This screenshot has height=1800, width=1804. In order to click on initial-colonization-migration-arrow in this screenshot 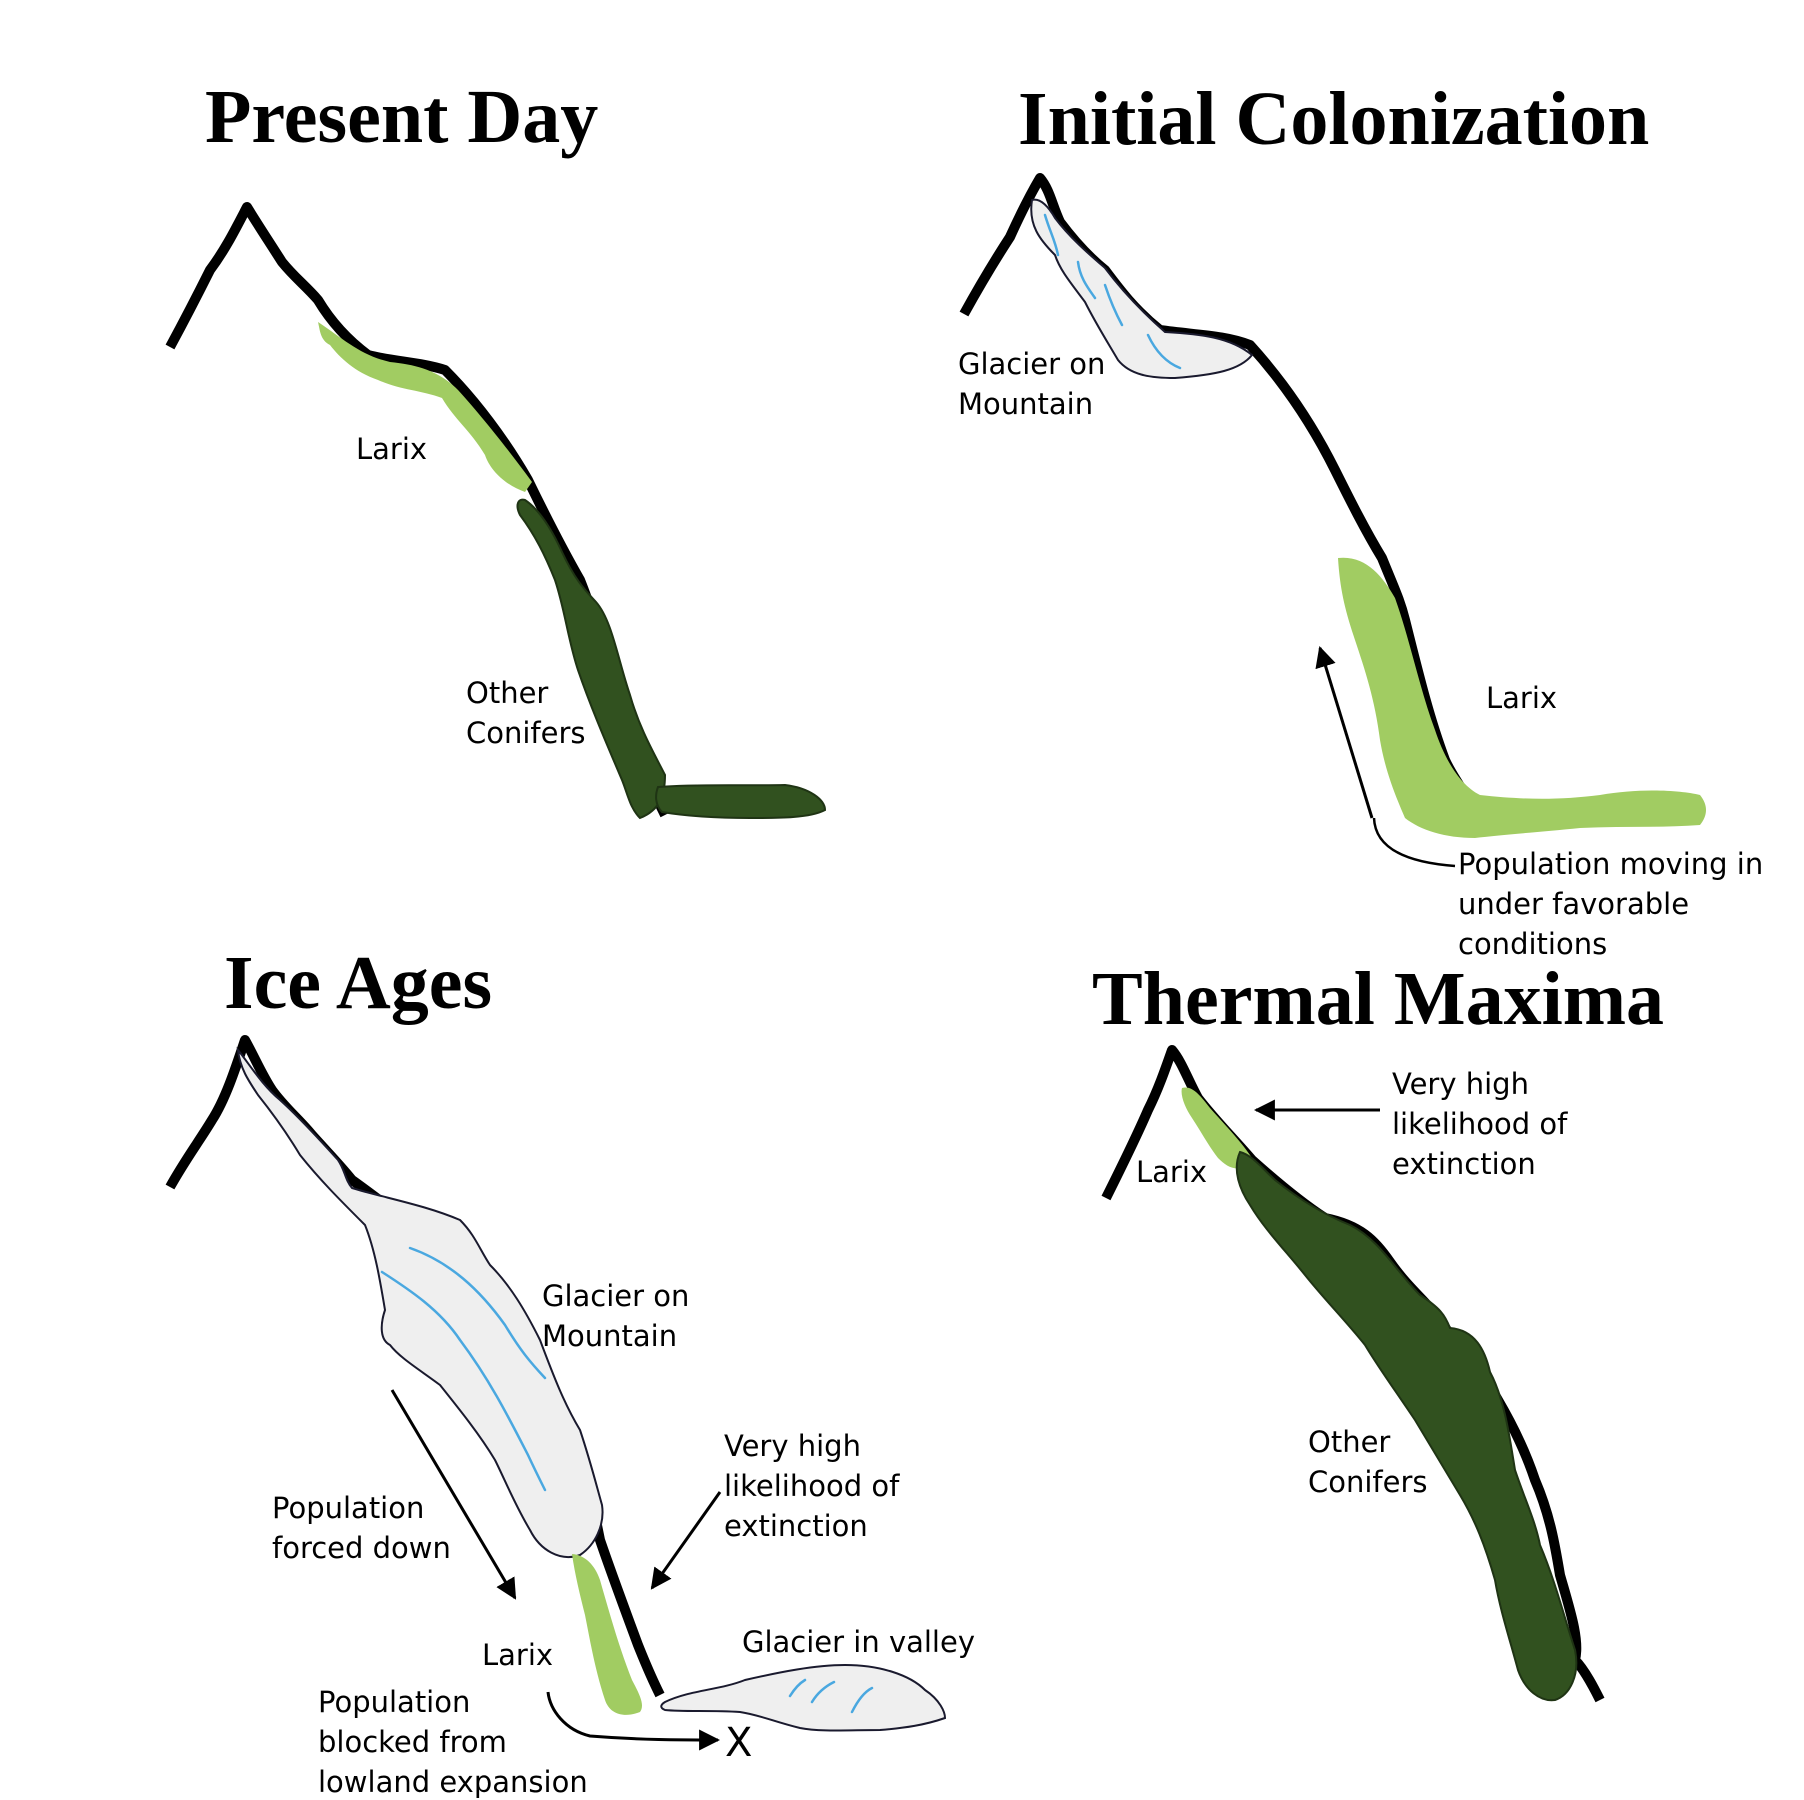, I will do `click(1344, 732)`.